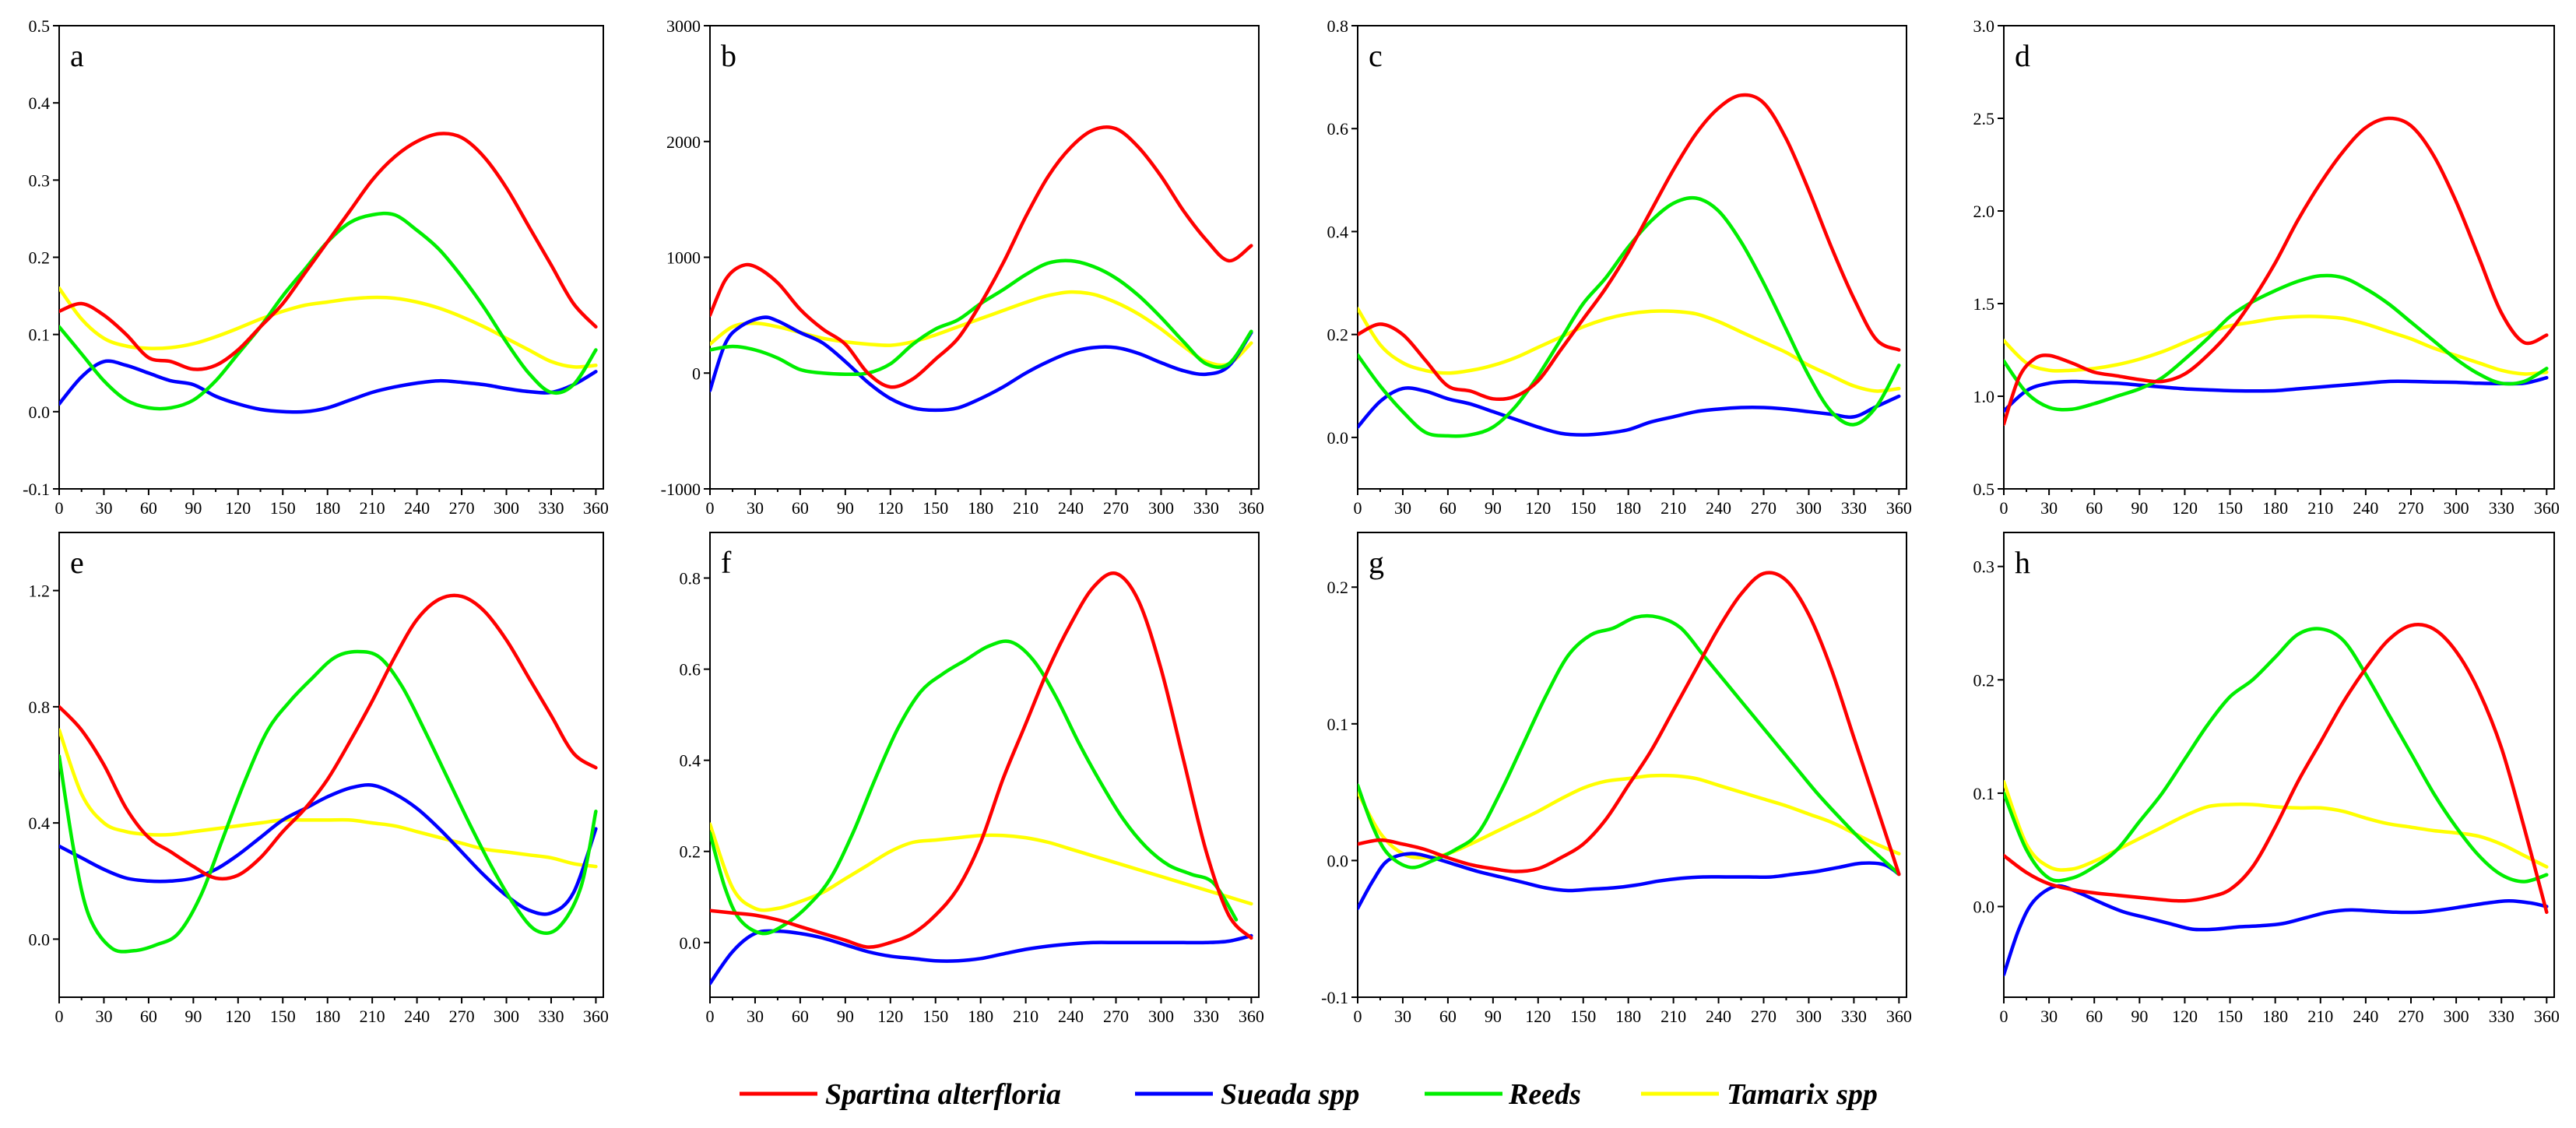  Describe the element at coordinates (1984, 26) in the screenshot. I see `y-tick-label: 3.0` at that location.